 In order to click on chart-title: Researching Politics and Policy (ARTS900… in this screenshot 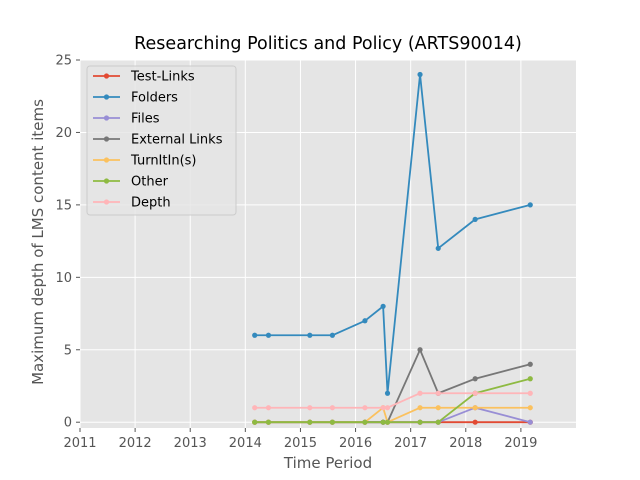, I will do `click(328, 44)`.